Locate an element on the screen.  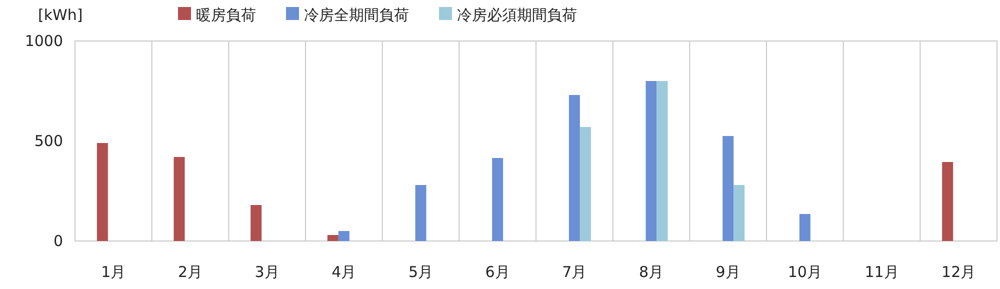
xtick: 2月 is located at coordinates (190, 272).